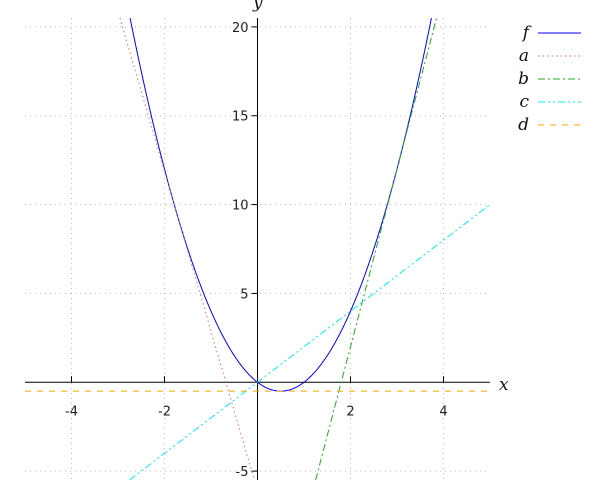  I want to click on legend-label-c: c, so click(524, 102).